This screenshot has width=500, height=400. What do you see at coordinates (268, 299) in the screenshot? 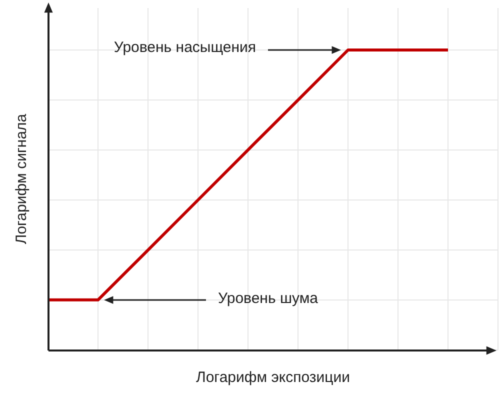
I see `annotation: Уровень шума` at bounding box center [268, 299].